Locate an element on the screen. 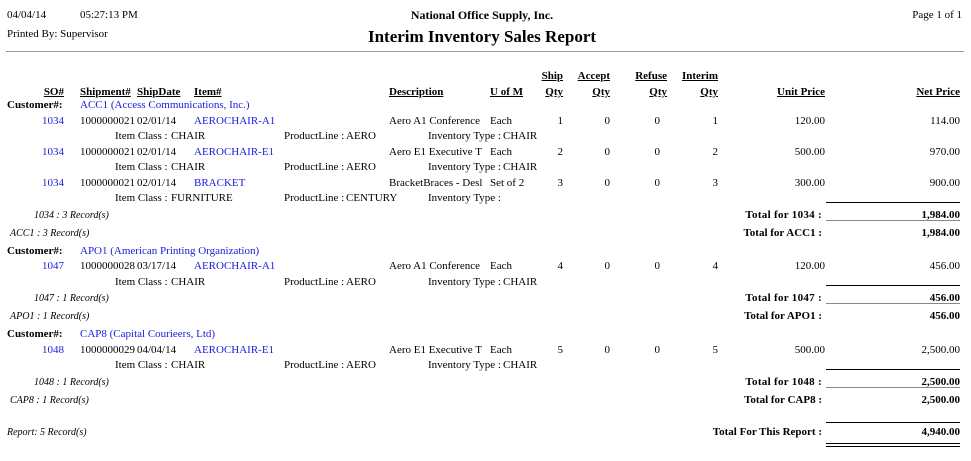  col-unit-price: Unit Price is located at coordinates (801, 92).